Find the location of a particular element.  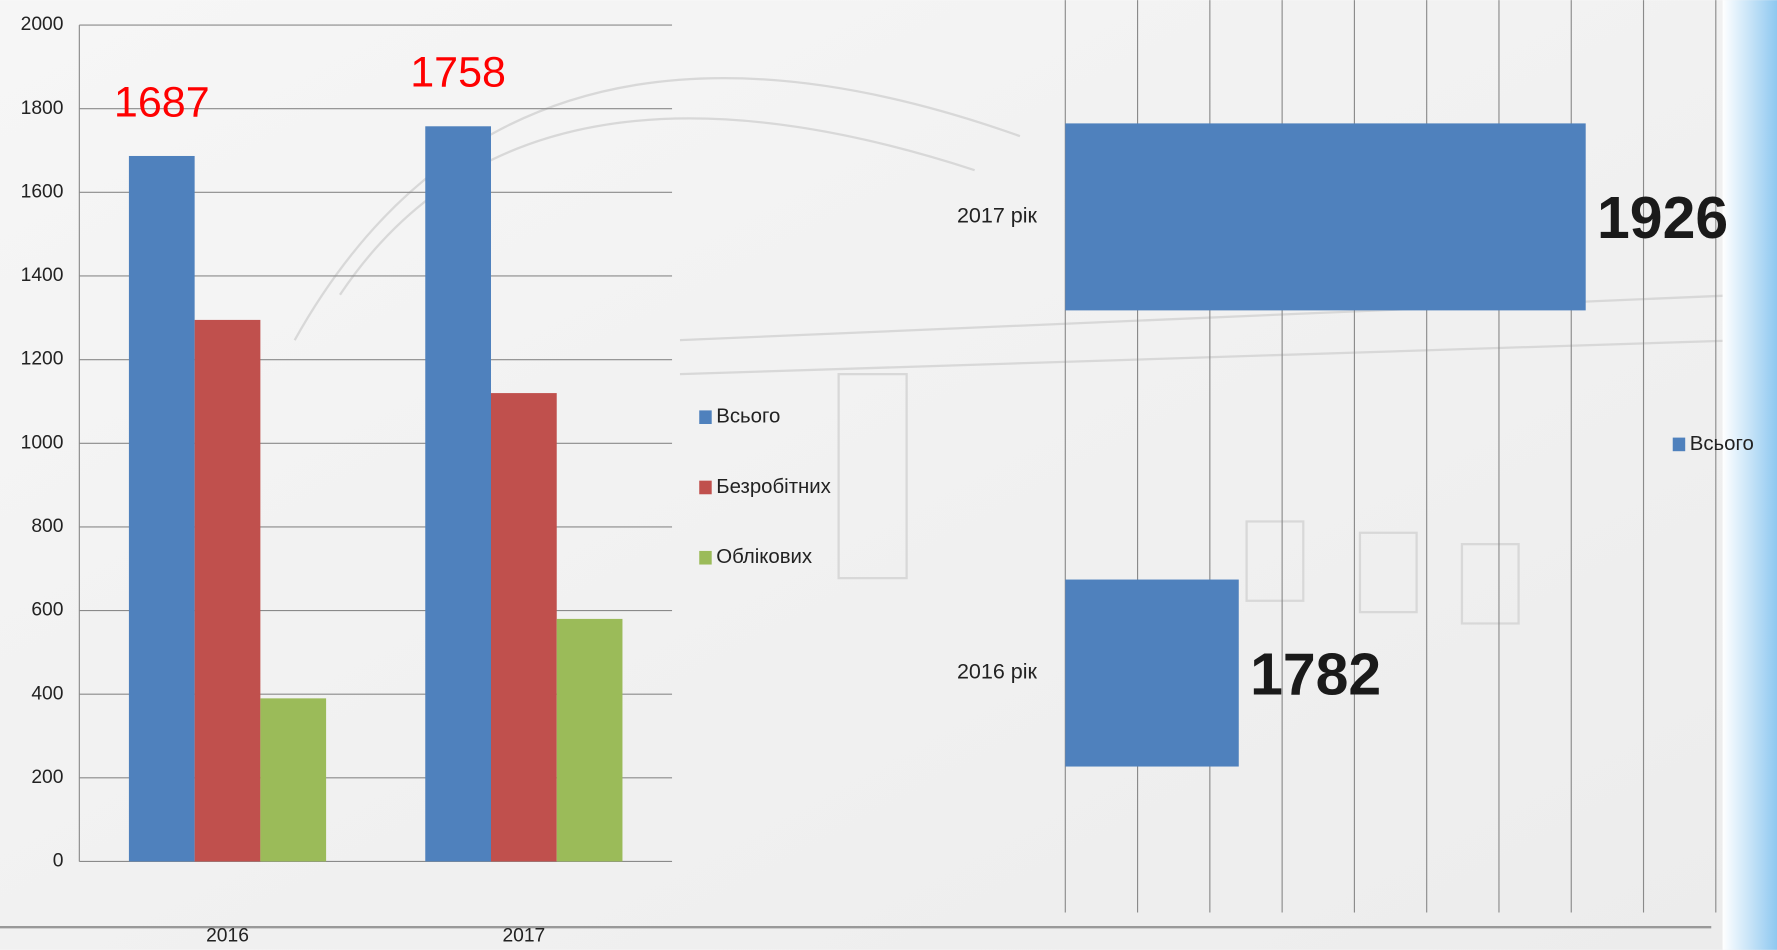

y-tick-label: 1600 is located at coordinates (42, 191).